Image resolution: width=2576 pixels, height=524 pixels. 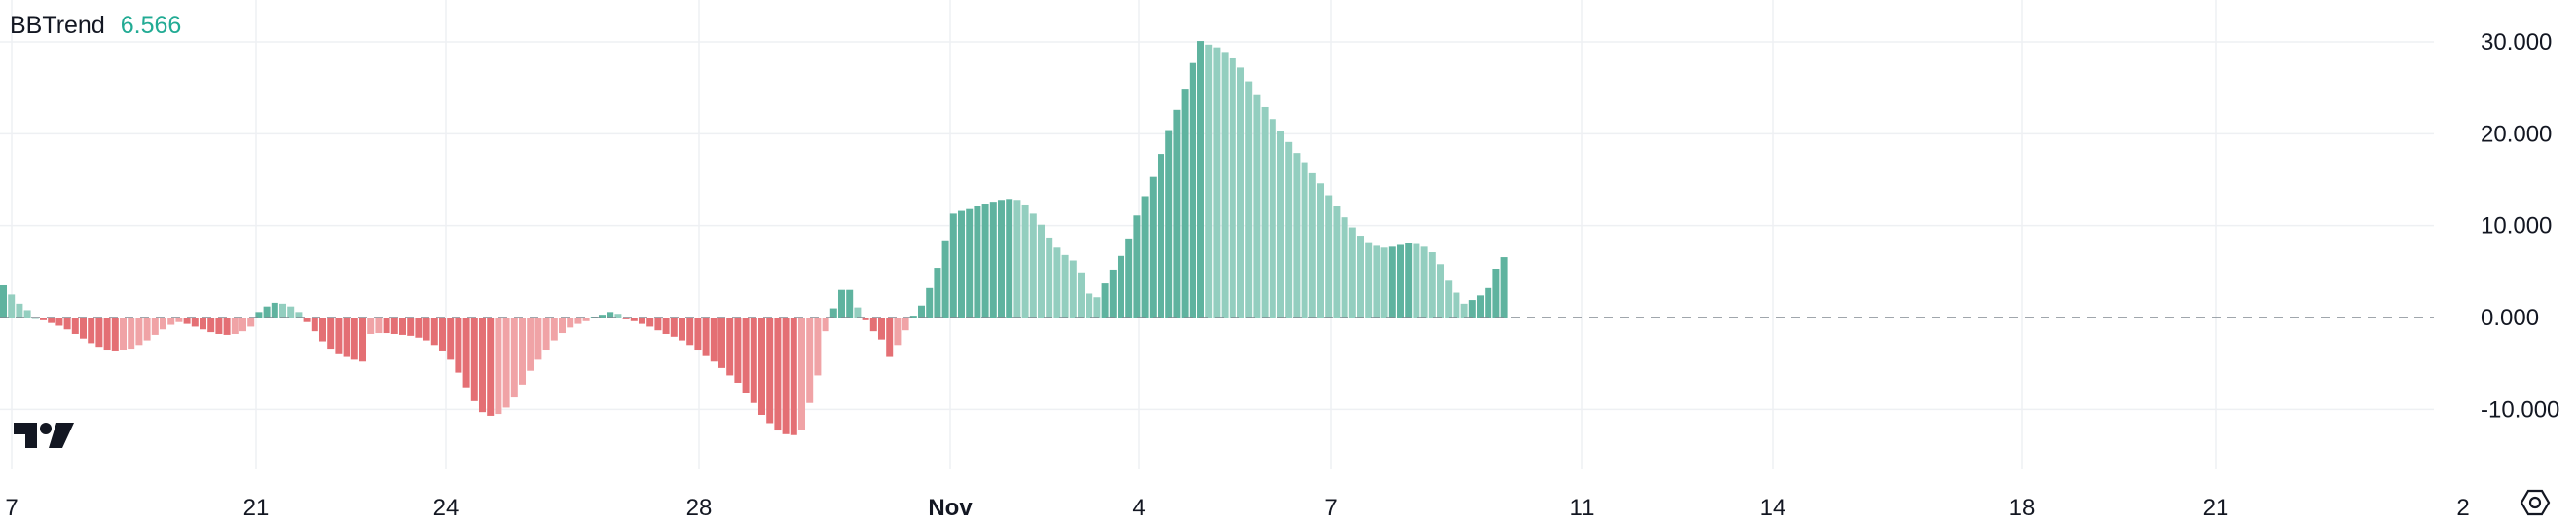 What do you see at coordinates (1582, 508) in the screenshot?
I see `x-tick-label: 11` at bounding box center [1582, 508].